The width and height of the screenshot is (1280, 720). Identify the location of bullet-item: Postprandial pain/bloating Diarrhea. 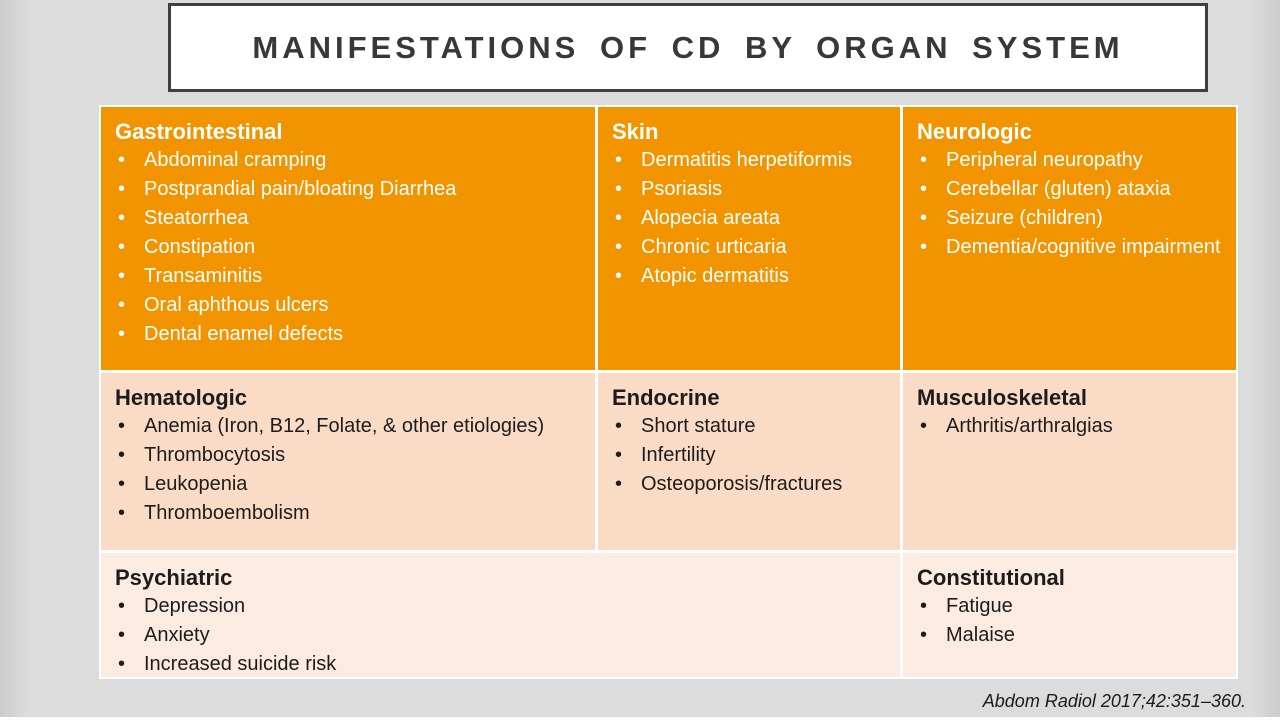
(348, 189).